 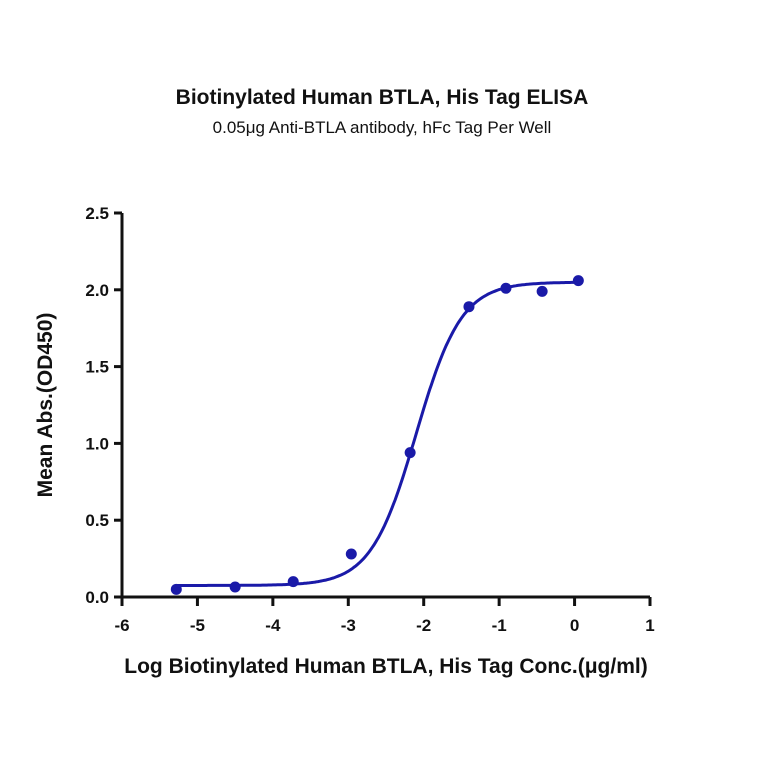 What do you see at coordinates (97, 367) in the screenshot?
I see `y-tick-label: 1.5` at bounding box center [97, 367].